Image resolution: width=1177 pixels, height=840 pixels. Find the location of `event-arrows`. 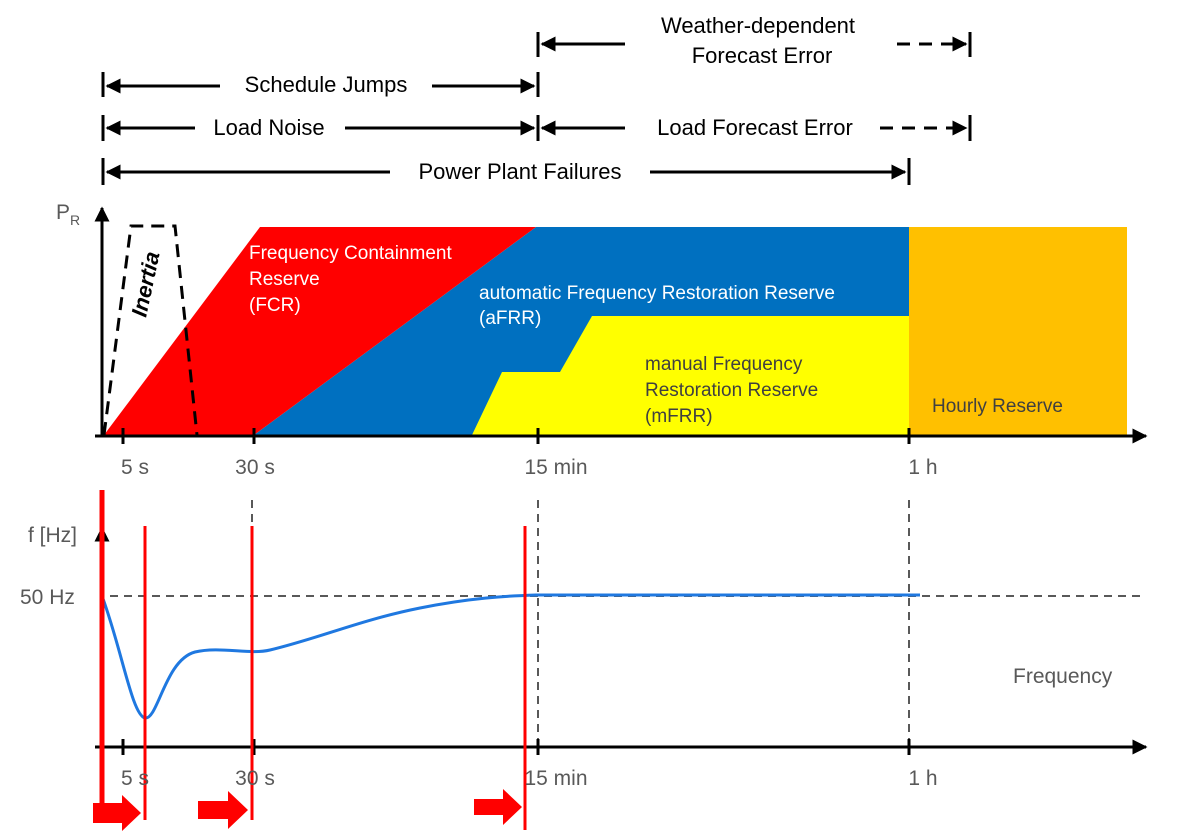

event-arrows is located at coordinates (307, 810).